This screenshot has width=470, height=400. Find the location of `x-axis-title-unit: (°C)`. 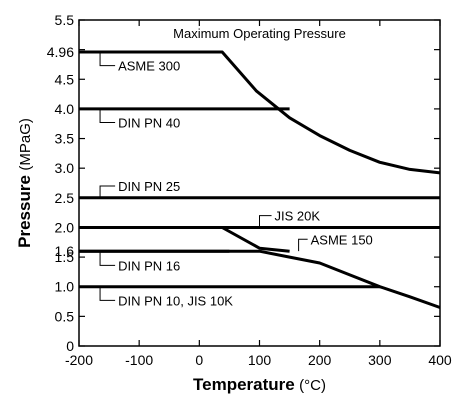

x-axis-title-unit: (°C) is located at coordinates (312, 385).